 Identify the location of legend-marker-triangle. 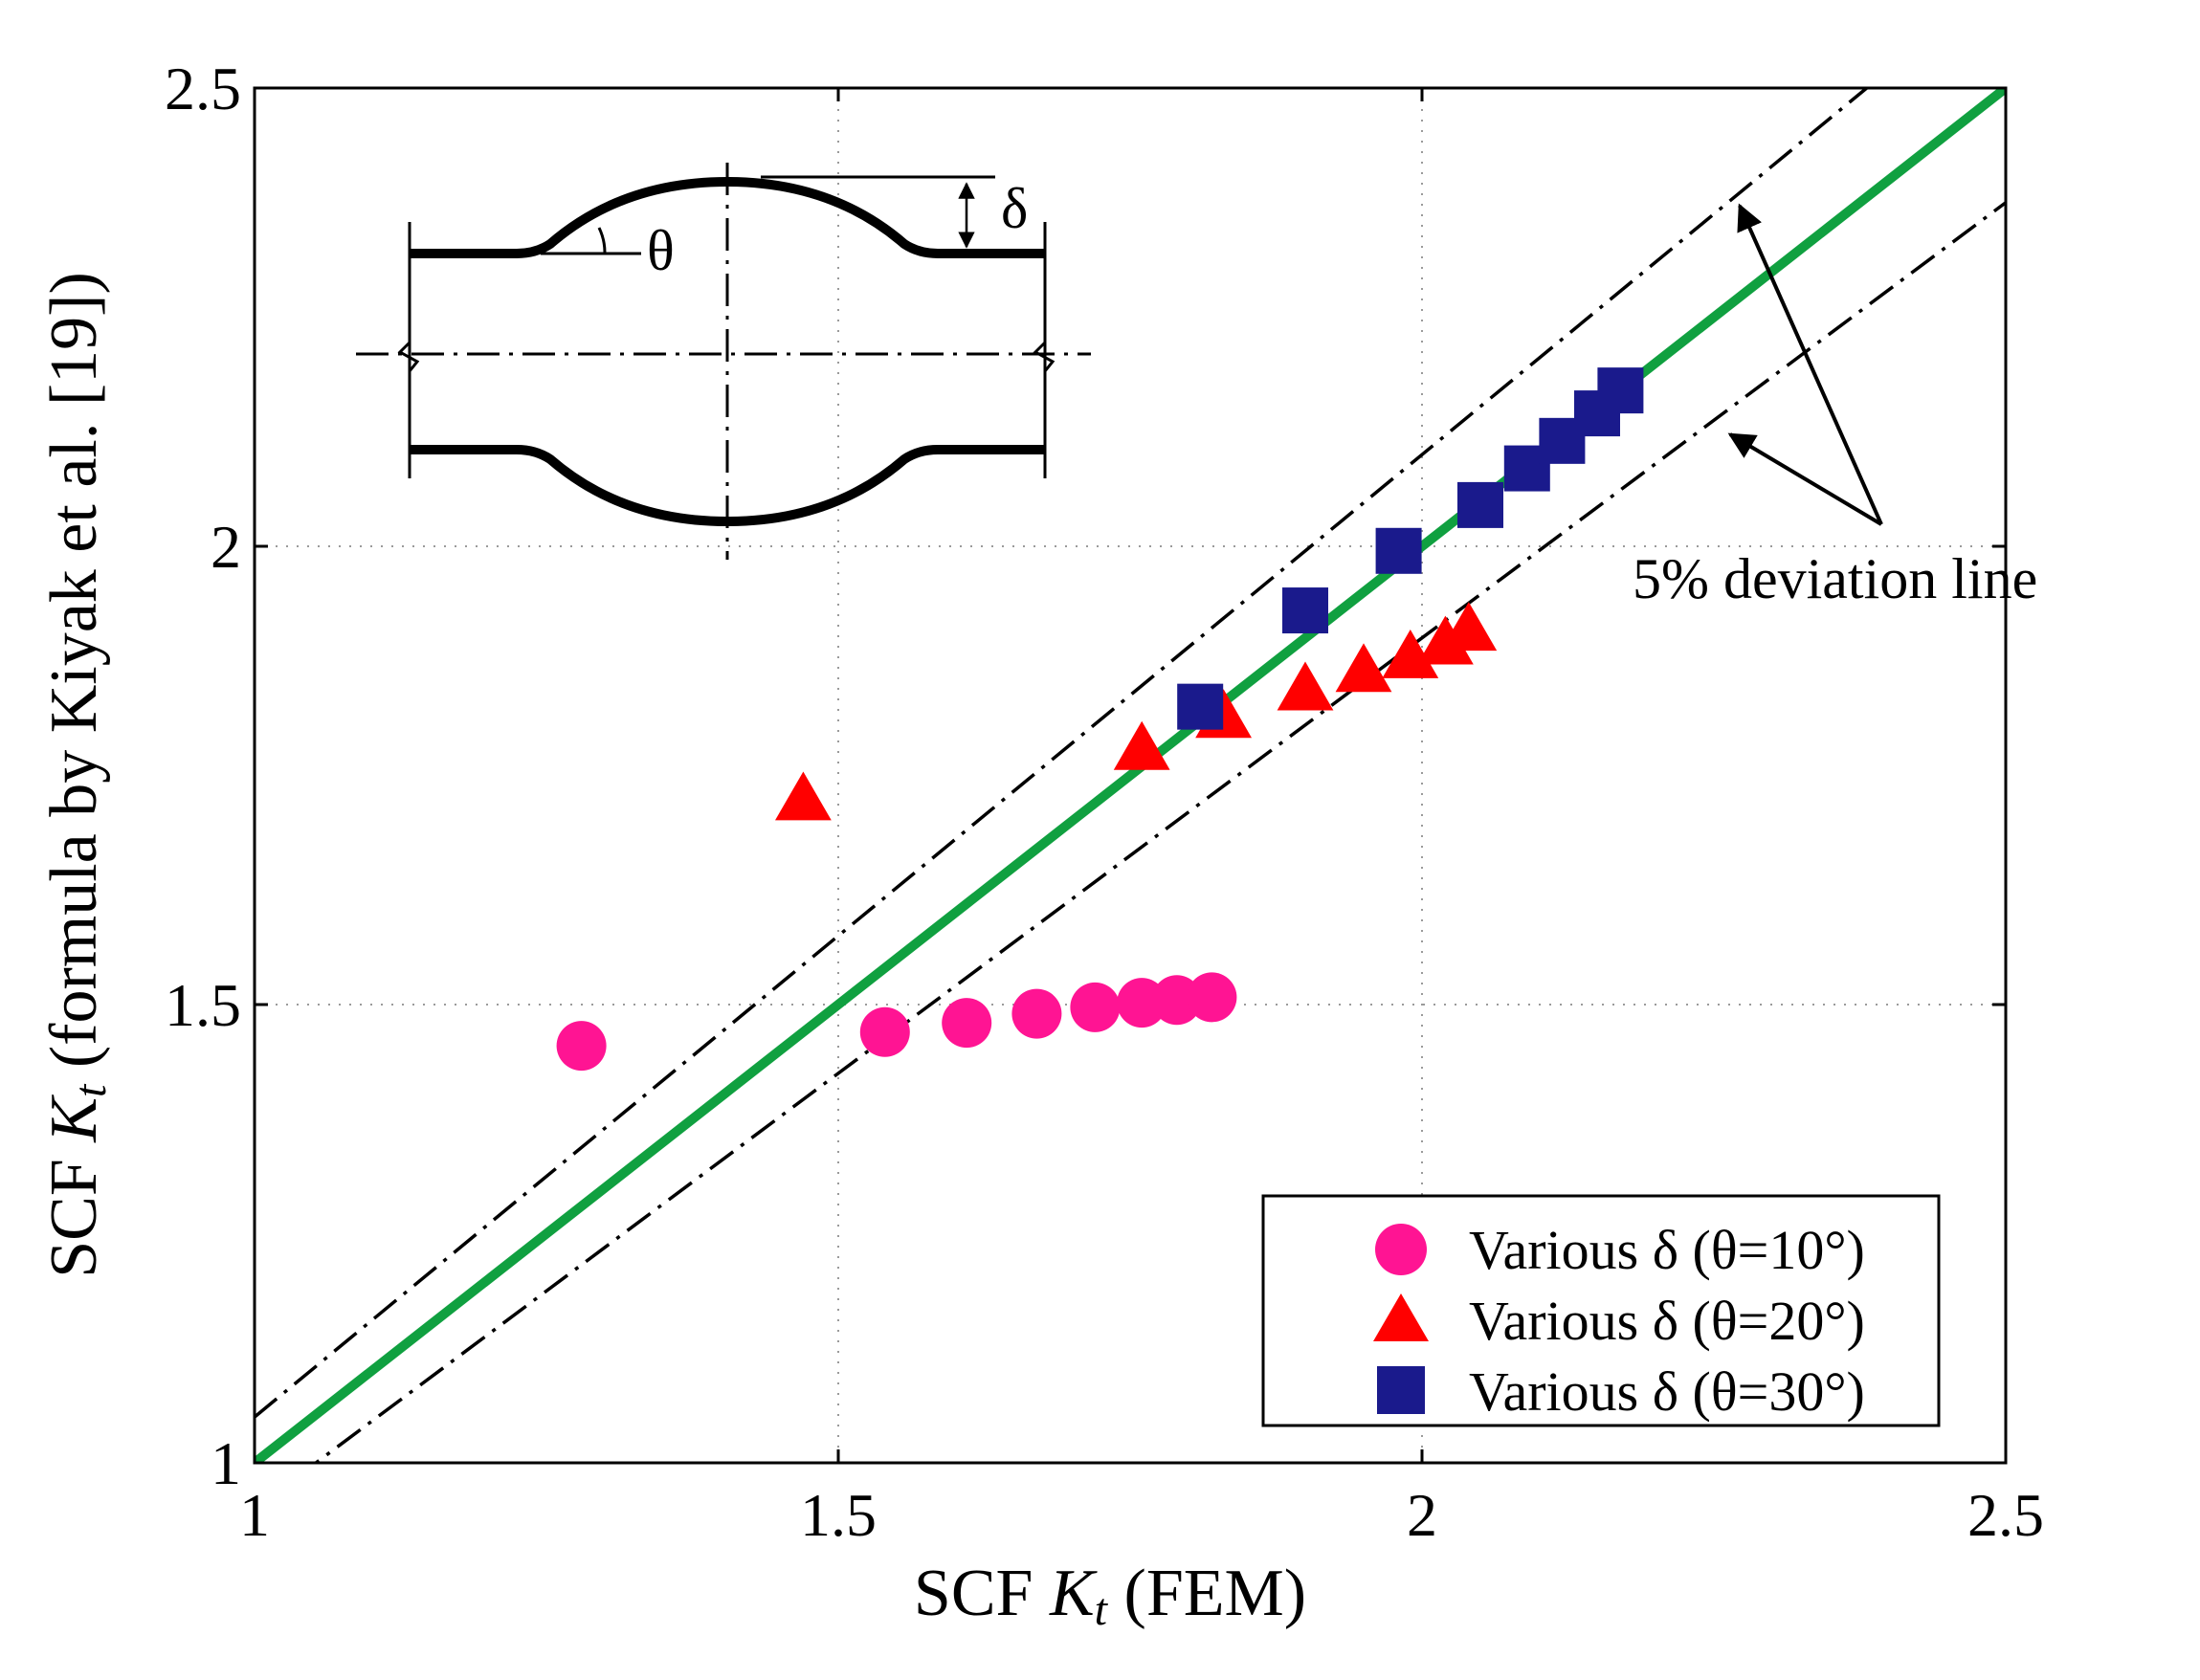
(1401, 1317).